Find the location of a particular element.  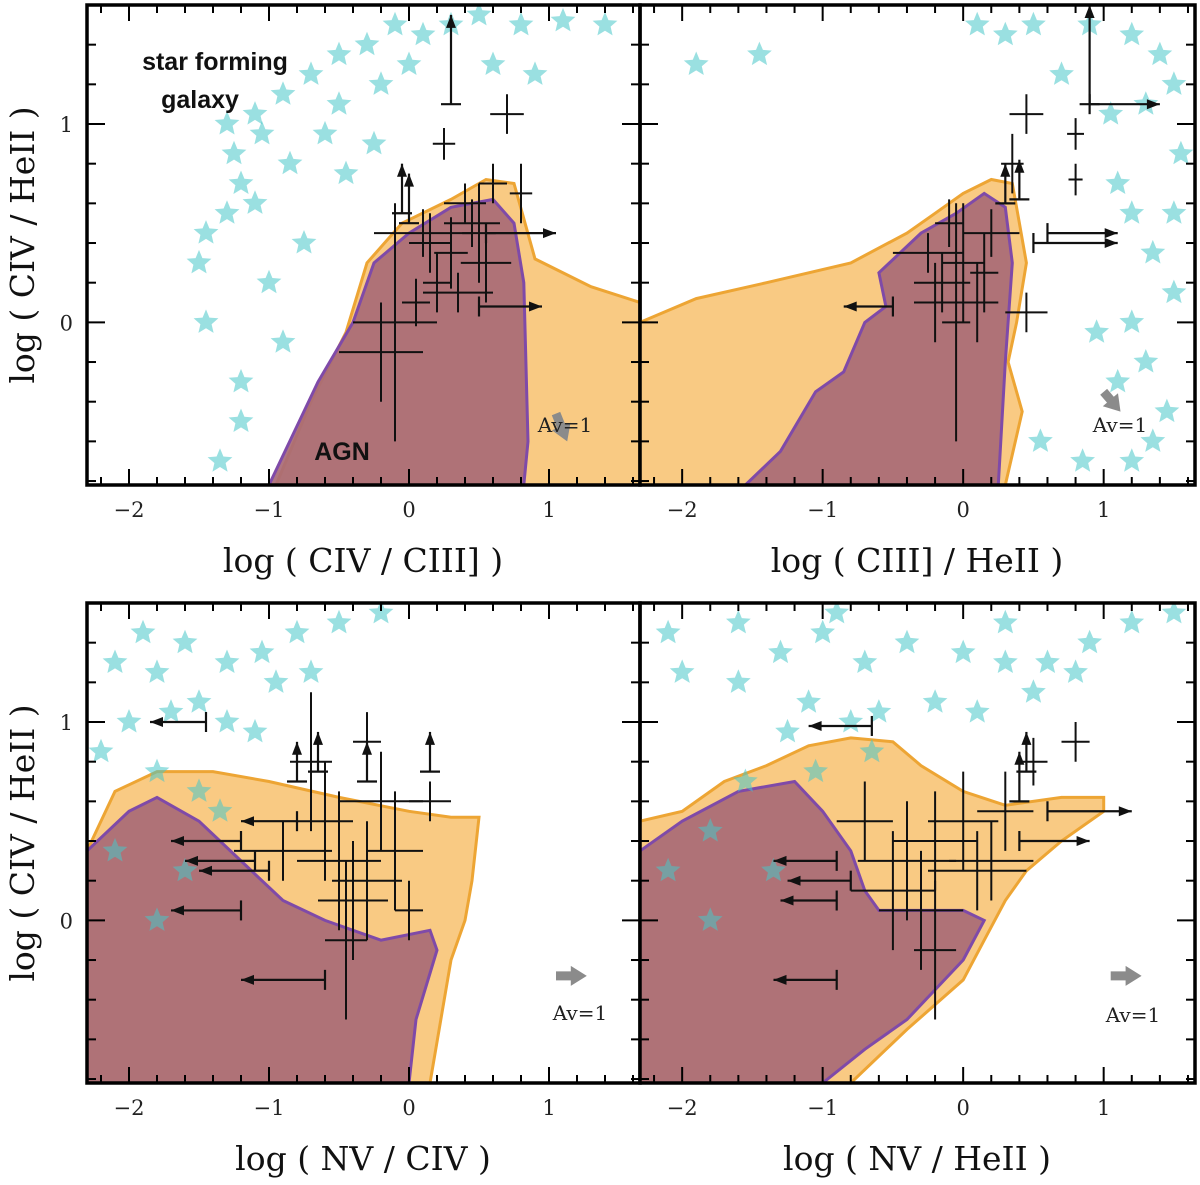

x-axis-label: log ( NV / HeII ) is located at coordinates (917, 1158).